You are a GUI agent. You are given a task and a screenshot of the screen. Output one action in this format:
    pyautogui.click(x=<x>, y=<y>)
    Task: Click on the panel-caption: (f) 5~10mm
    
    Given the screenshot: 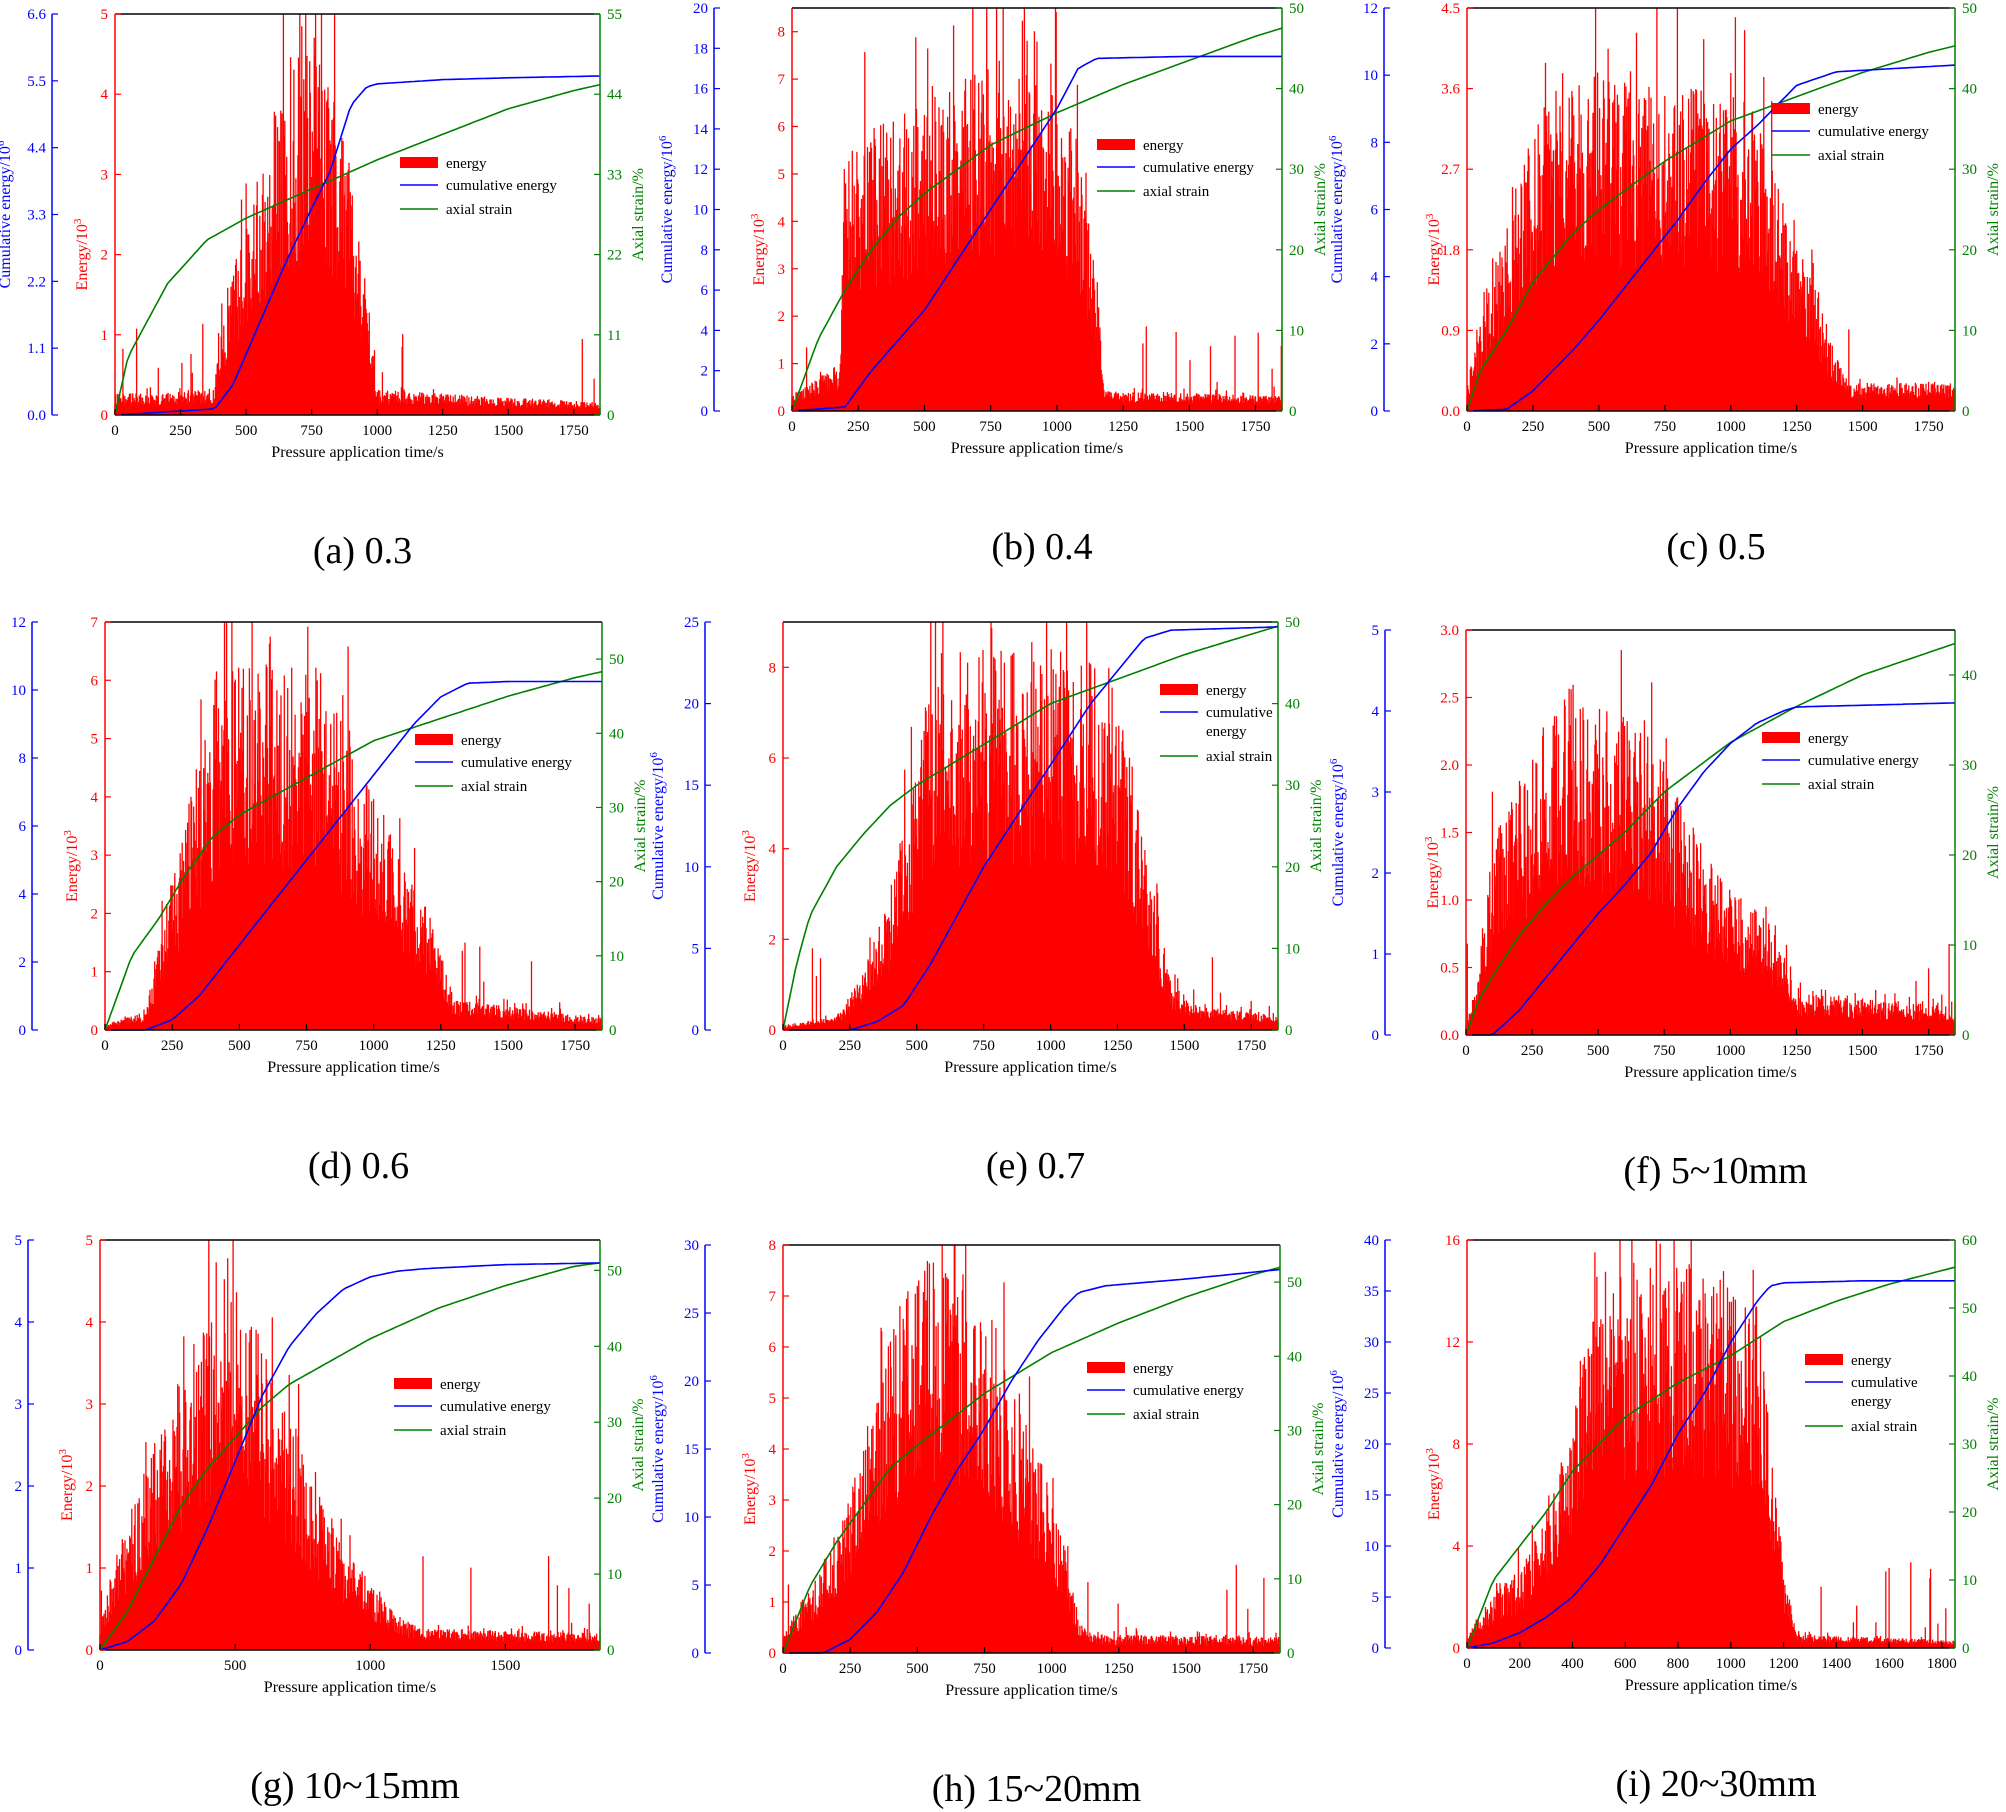 What is the action you would take?
    pyautogui.click(x=1715, y=1171)
    